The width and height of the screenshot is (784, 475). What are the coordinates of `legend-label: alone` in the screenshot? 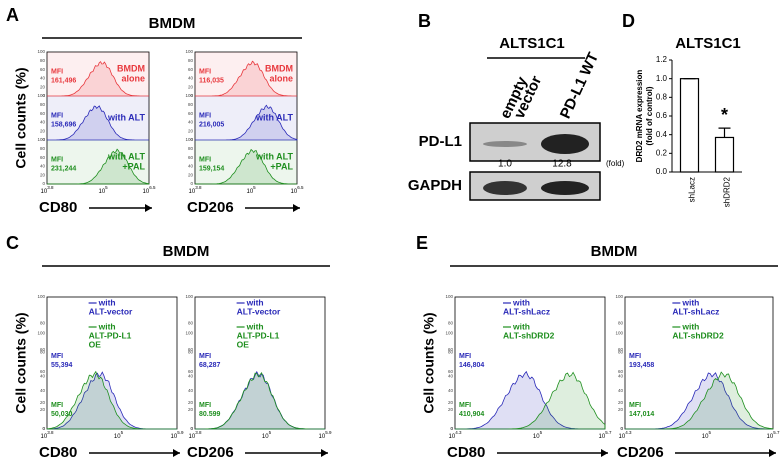 It's located at (281, 78).